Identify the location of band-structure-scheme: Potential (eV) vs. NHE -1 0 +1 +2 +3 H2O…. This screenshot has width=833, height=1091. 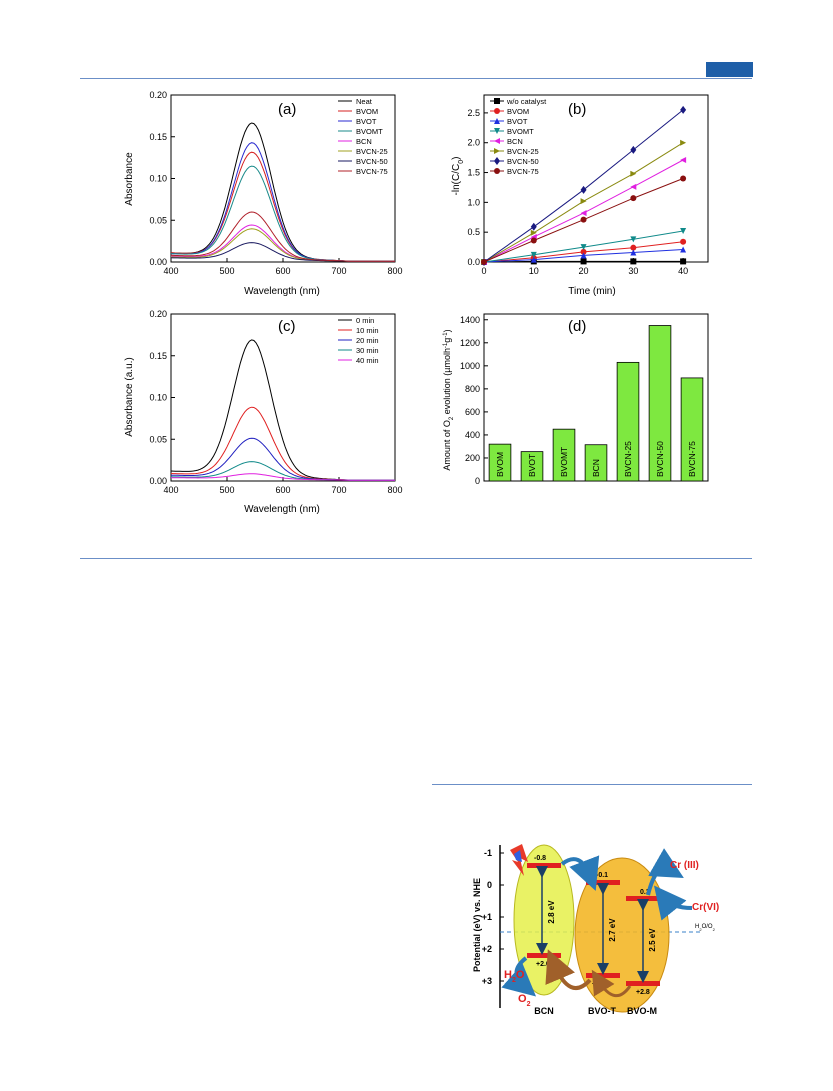
(595, 930).